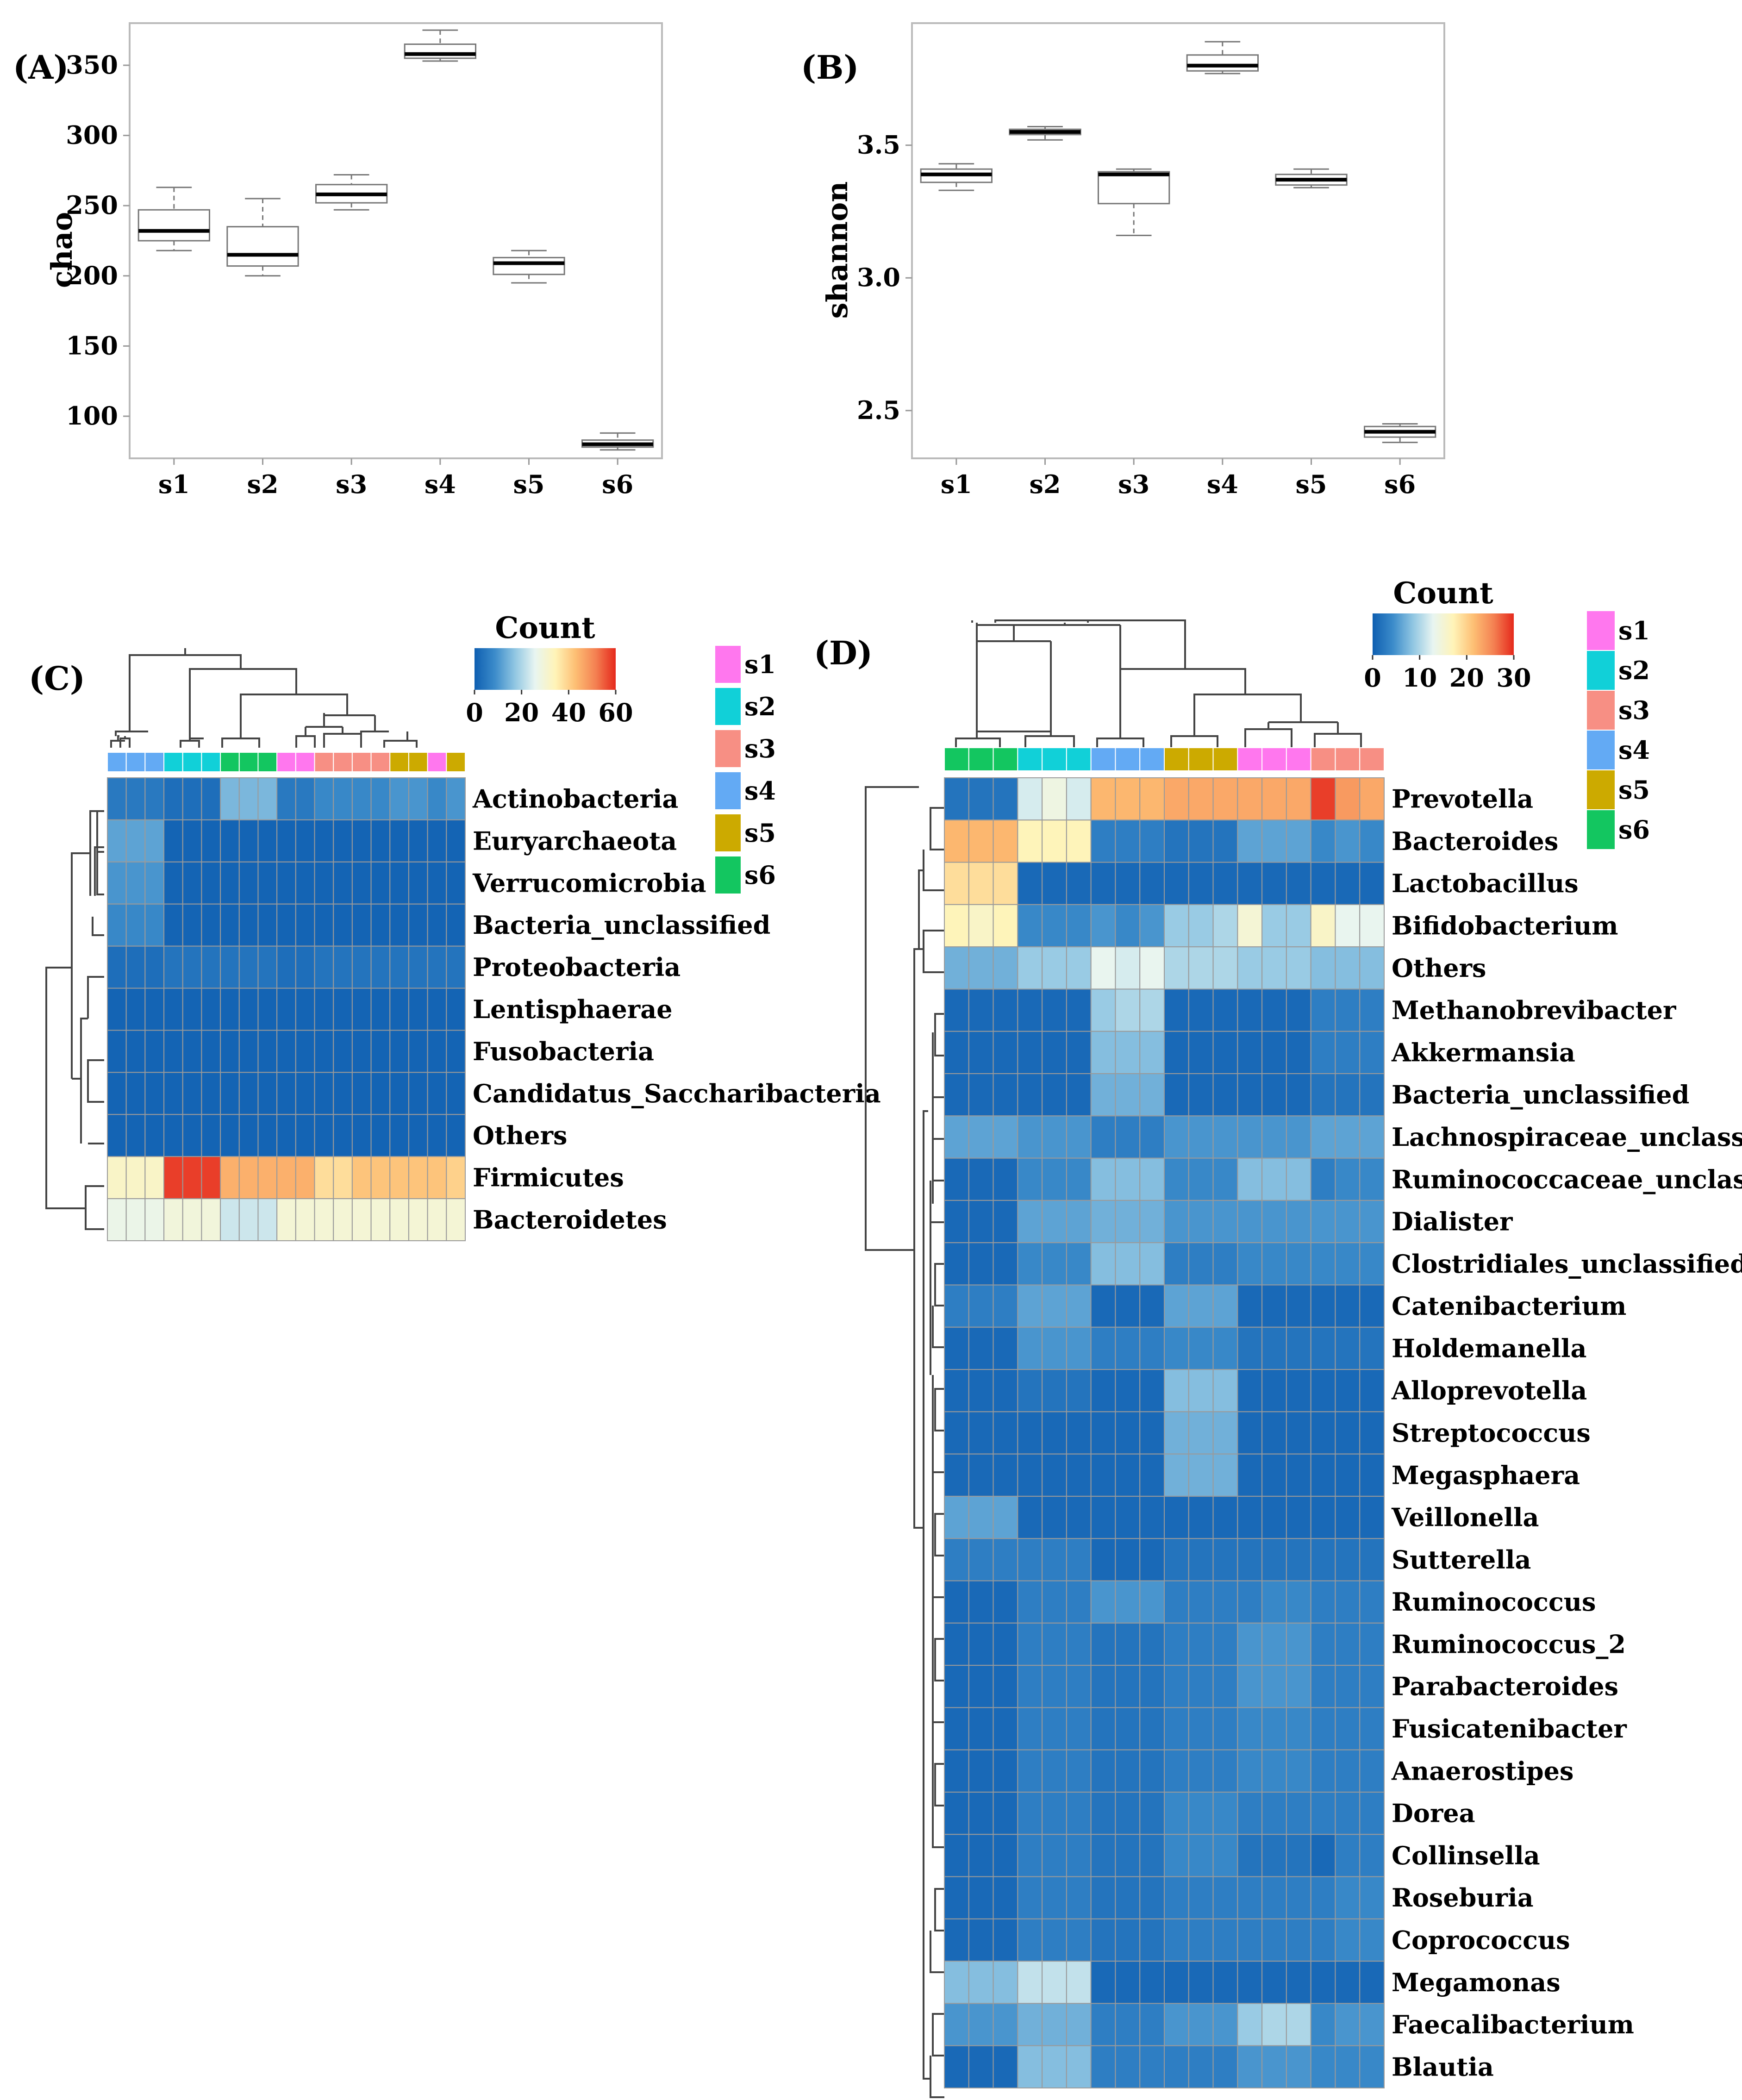 The image size is (1742, 2100). What do you see at coordinates (264, 698) in the screenshot?
I see `phylum-column-dendrogram` at bounding box center [264, 698].